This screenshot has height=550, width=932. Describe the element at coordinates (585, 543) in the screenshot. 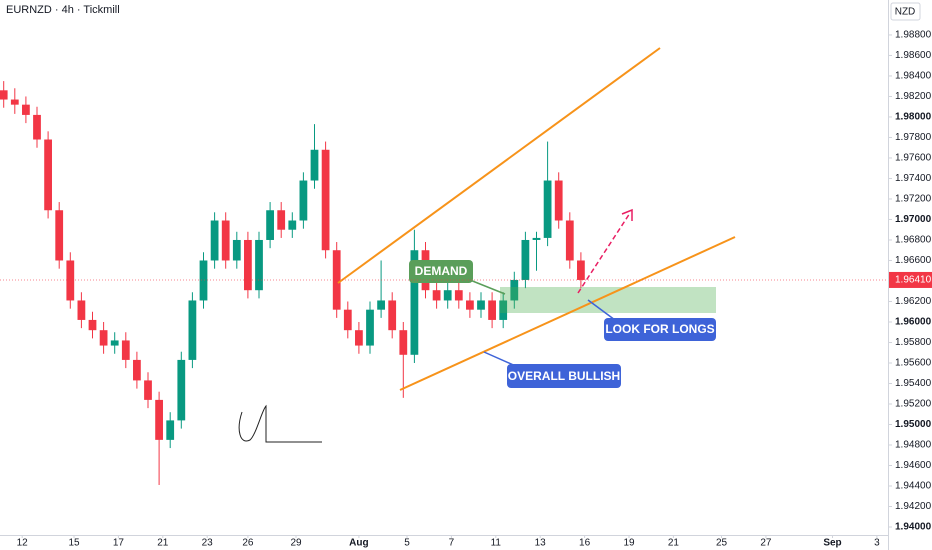

I see `x-tick-label: 16` at that location.